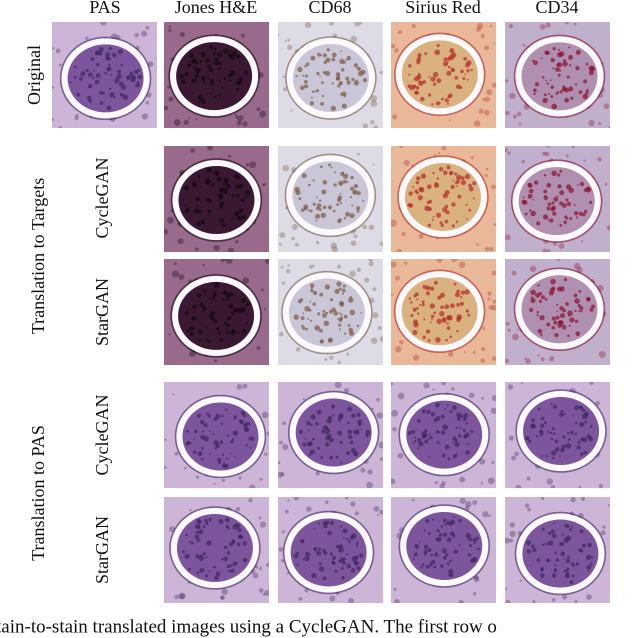 The image size is (640, 638). Describe the element at coordinates (216, 8) in the screenshot. I see `column-header: Jones H&E` at that location.